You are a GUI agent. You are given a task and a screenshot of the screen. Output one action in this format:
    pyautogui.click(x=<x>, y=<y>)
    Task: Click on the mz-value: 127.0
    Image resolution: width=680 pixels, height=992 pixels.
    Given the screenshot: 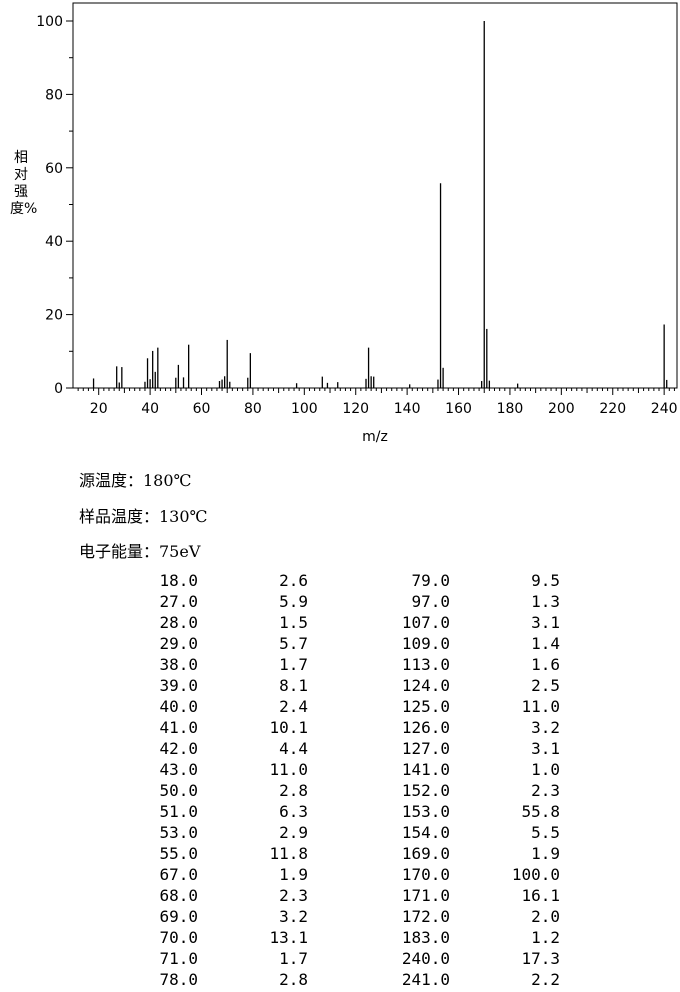 What is the action you would take?
    pyautogui.click(x=425, y=748)
    